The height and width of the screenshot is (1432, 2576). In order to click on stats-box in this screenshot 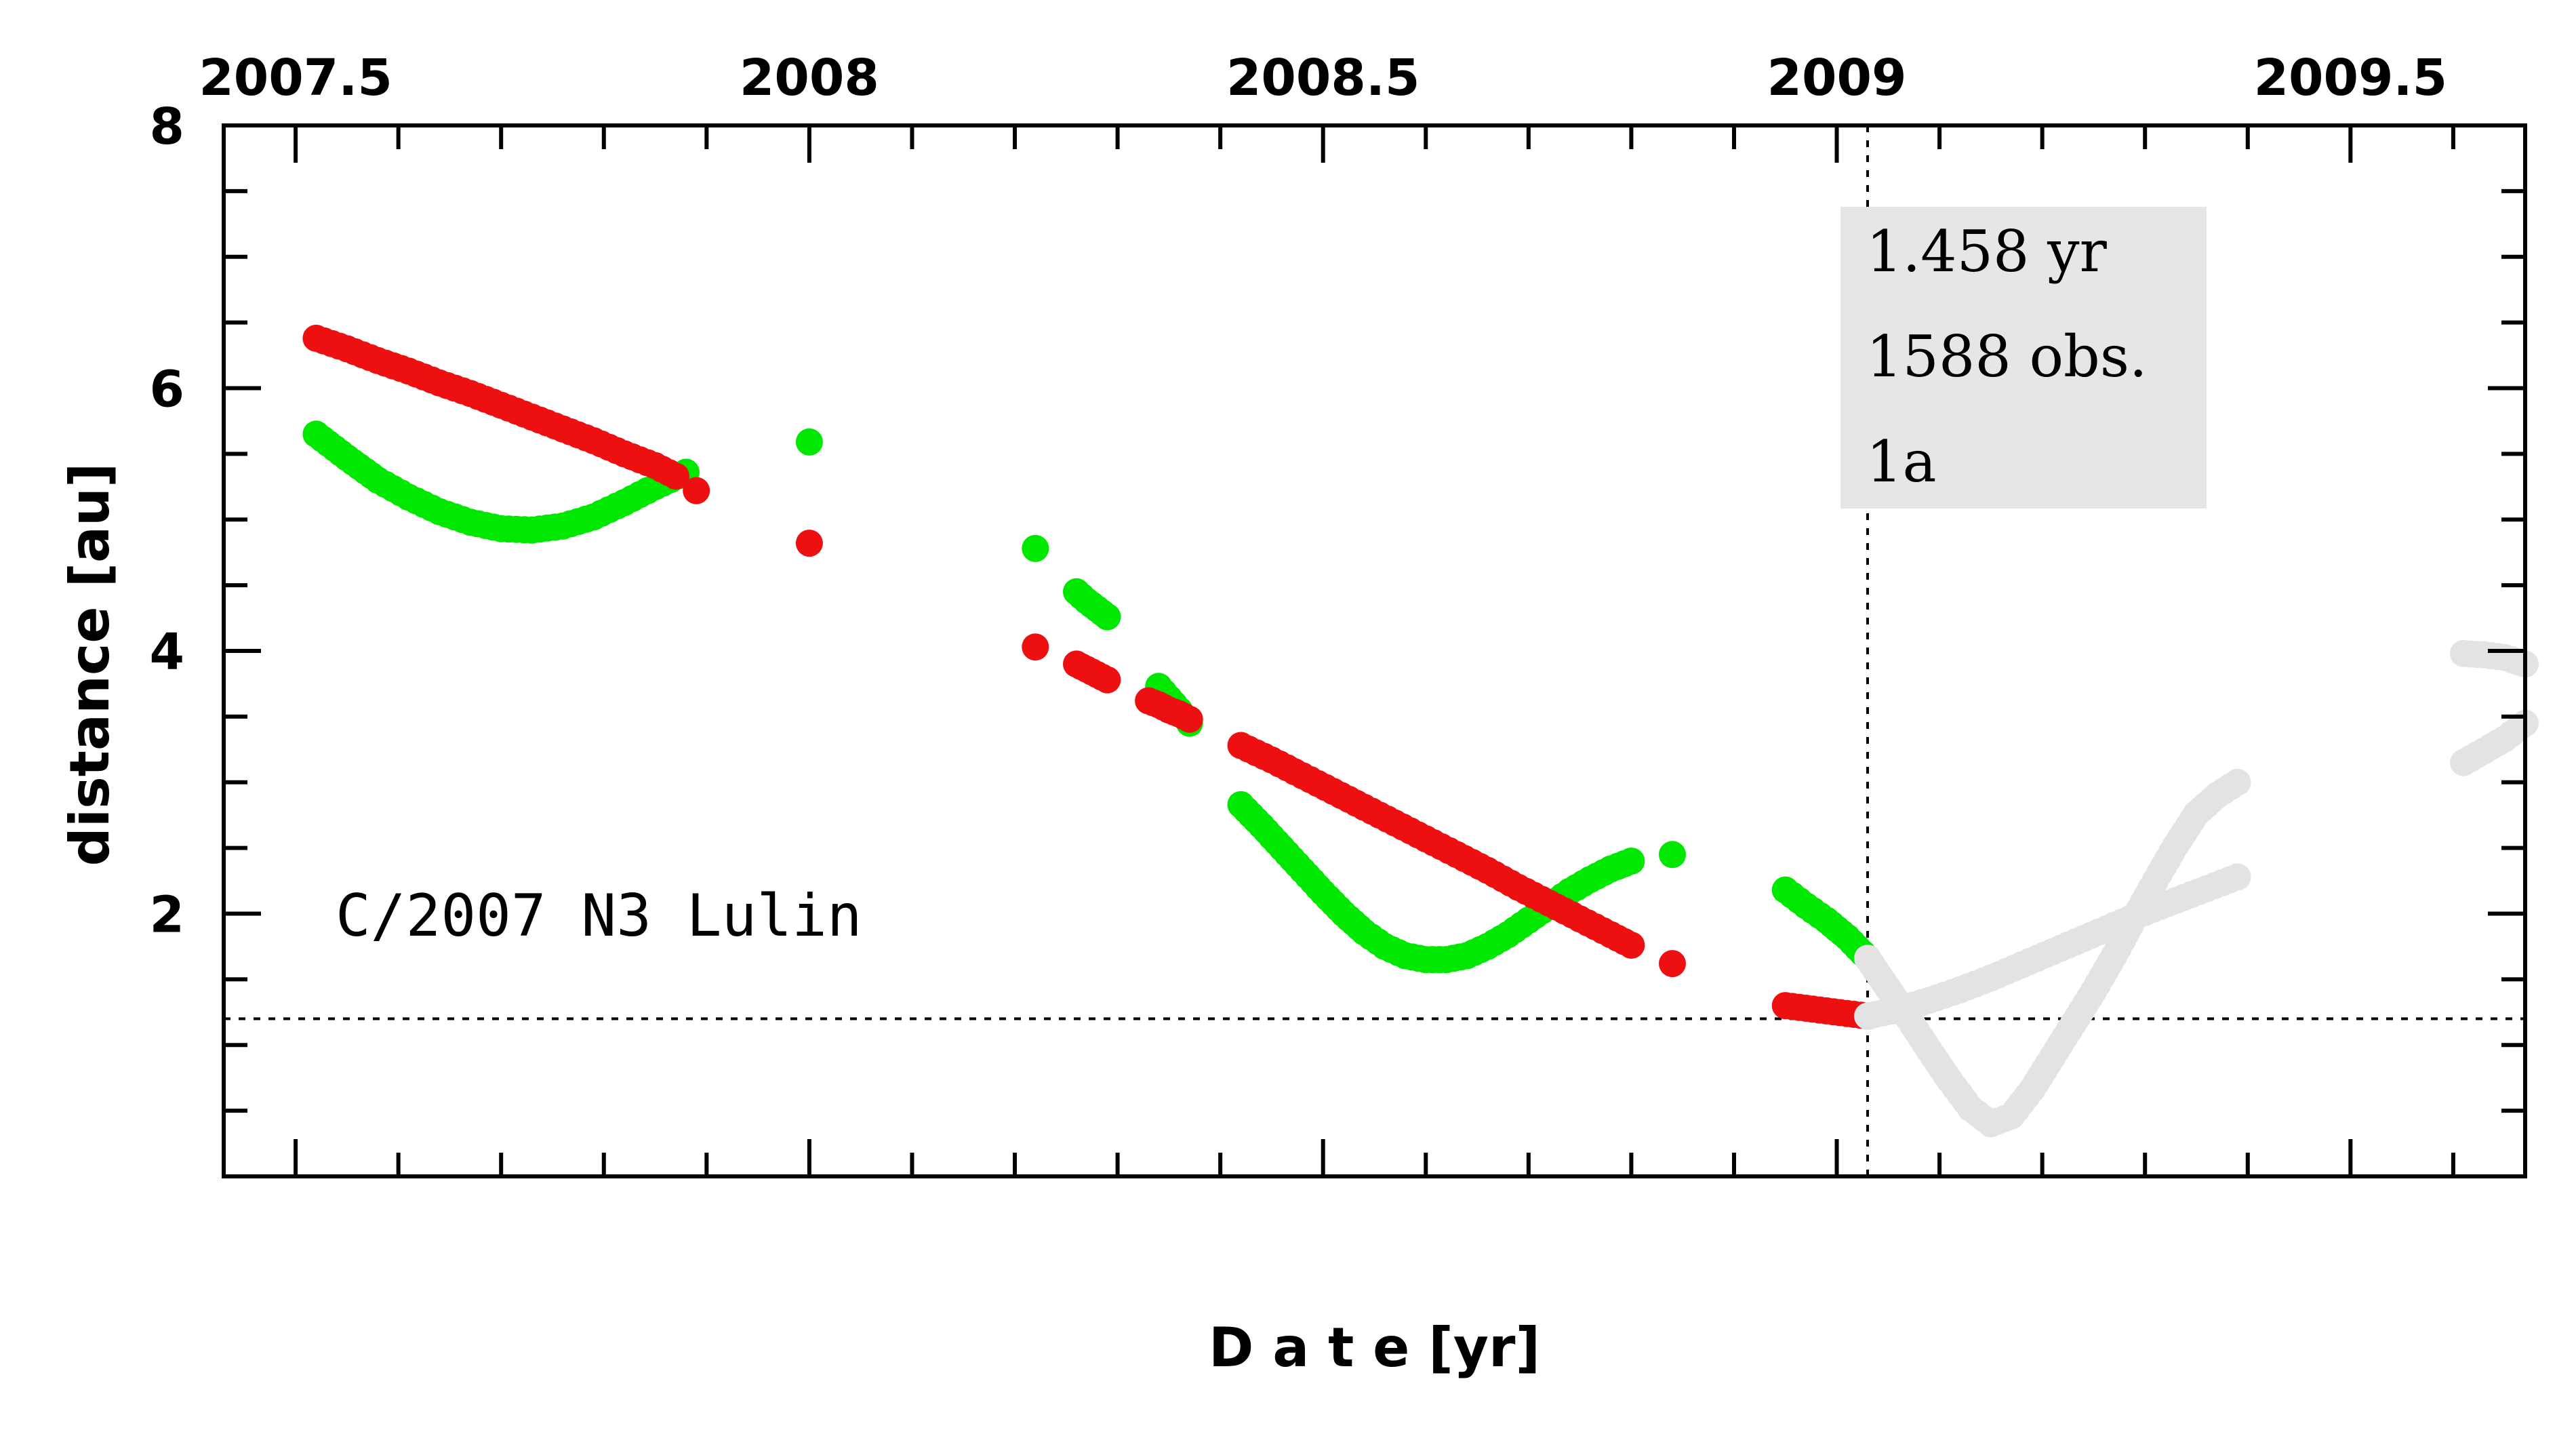, I will do `click(2023, 358)`.